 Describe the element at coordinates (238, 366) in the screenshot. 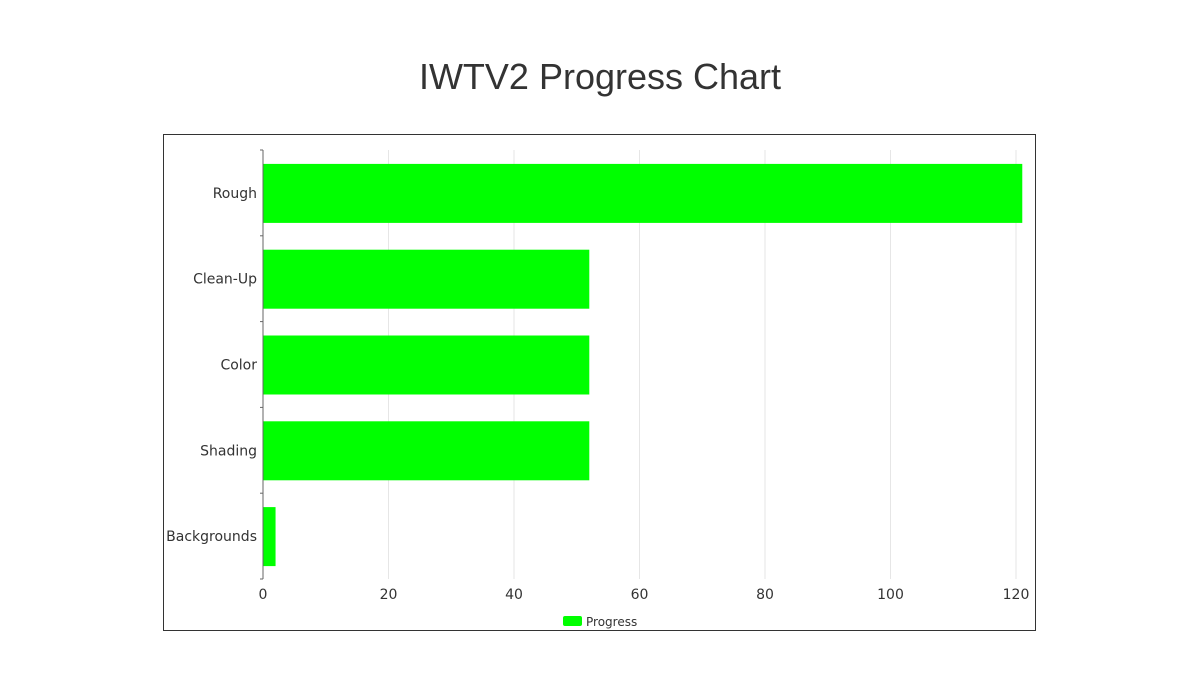

I see `y-category-label: Color` at that location.